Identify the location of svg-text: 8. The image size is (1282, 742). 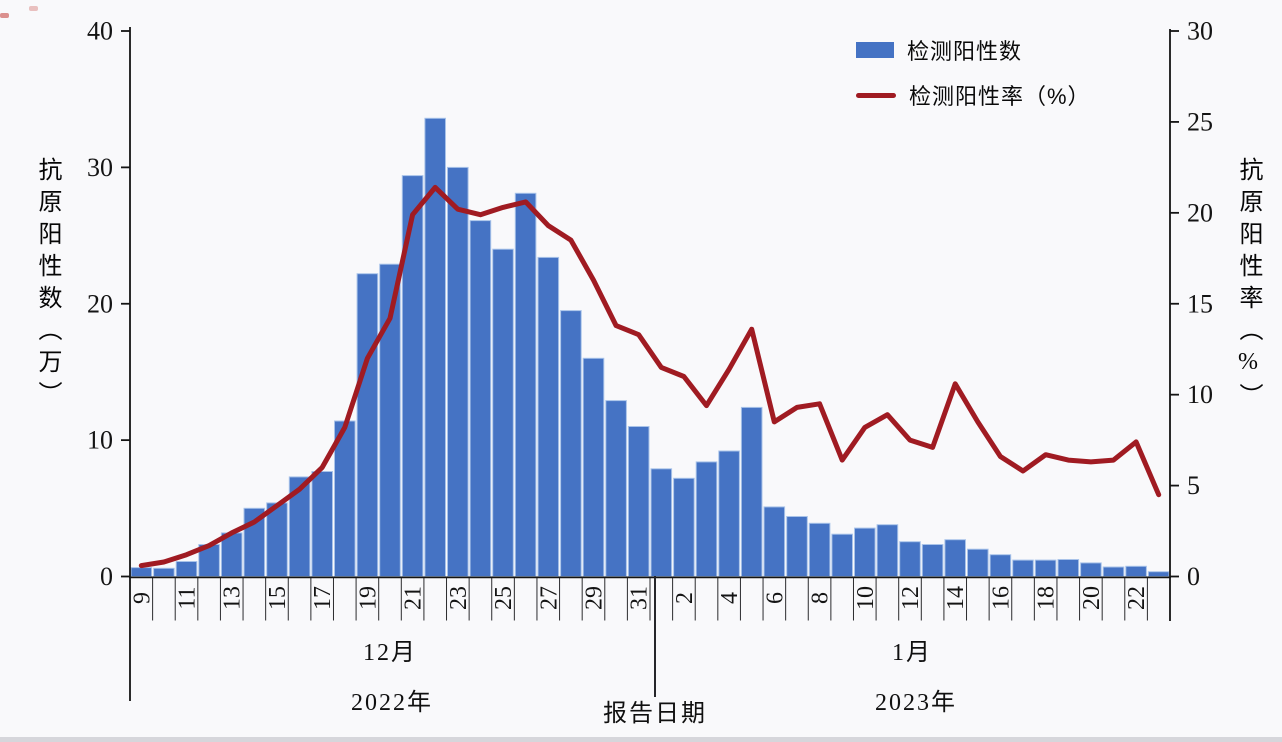
(821, 598).